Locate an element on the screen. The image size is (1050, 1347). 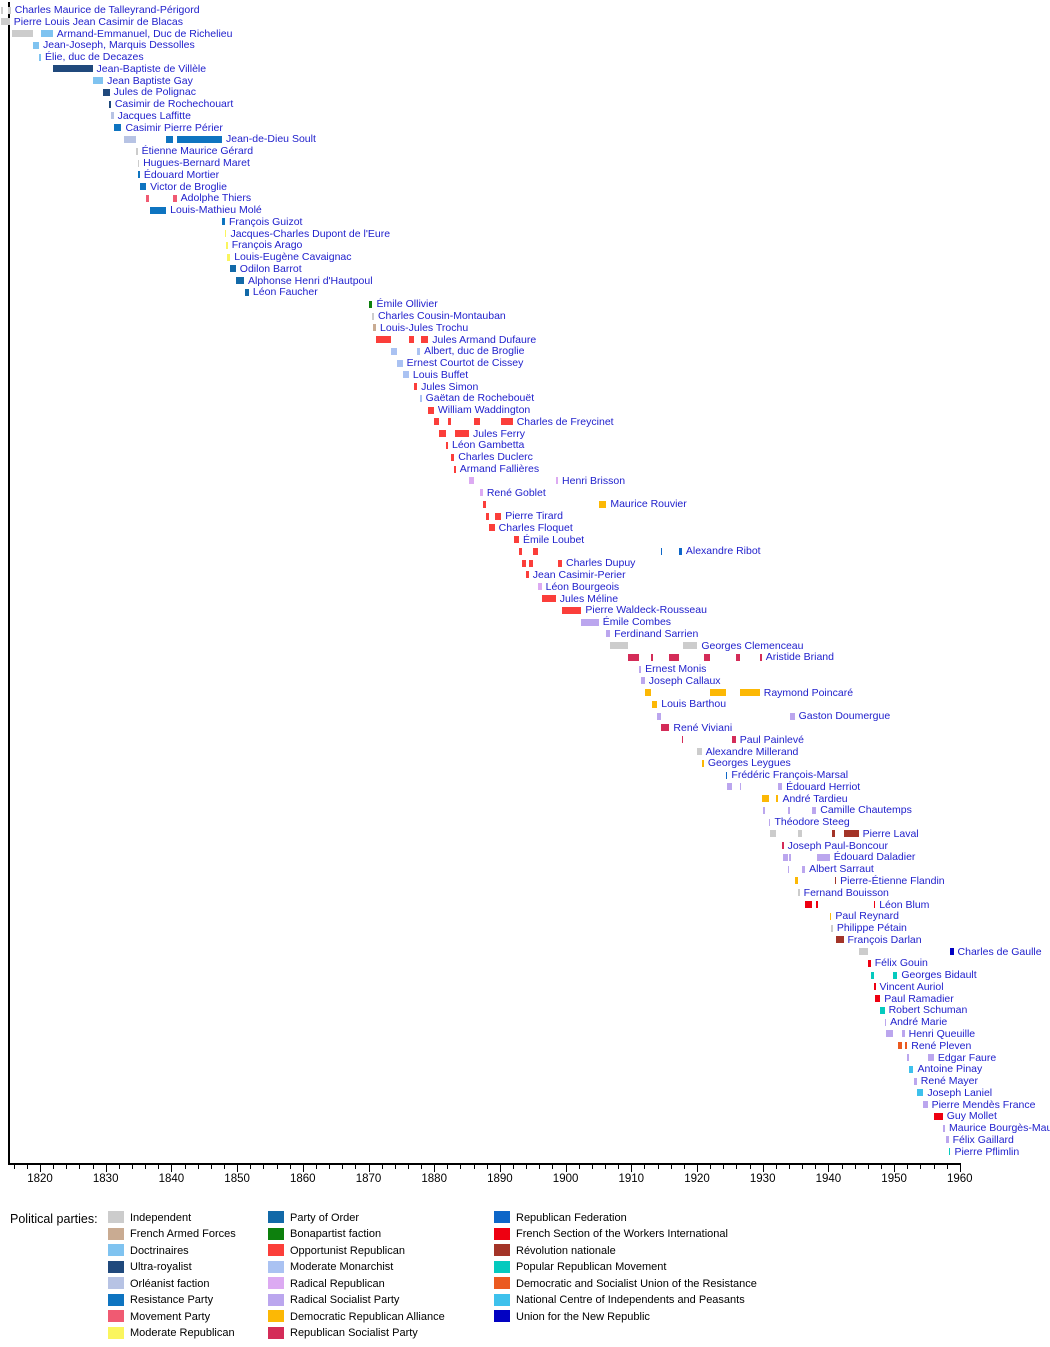
person-name-link: Maurice Rouvier is located at coordinates (648, 504).